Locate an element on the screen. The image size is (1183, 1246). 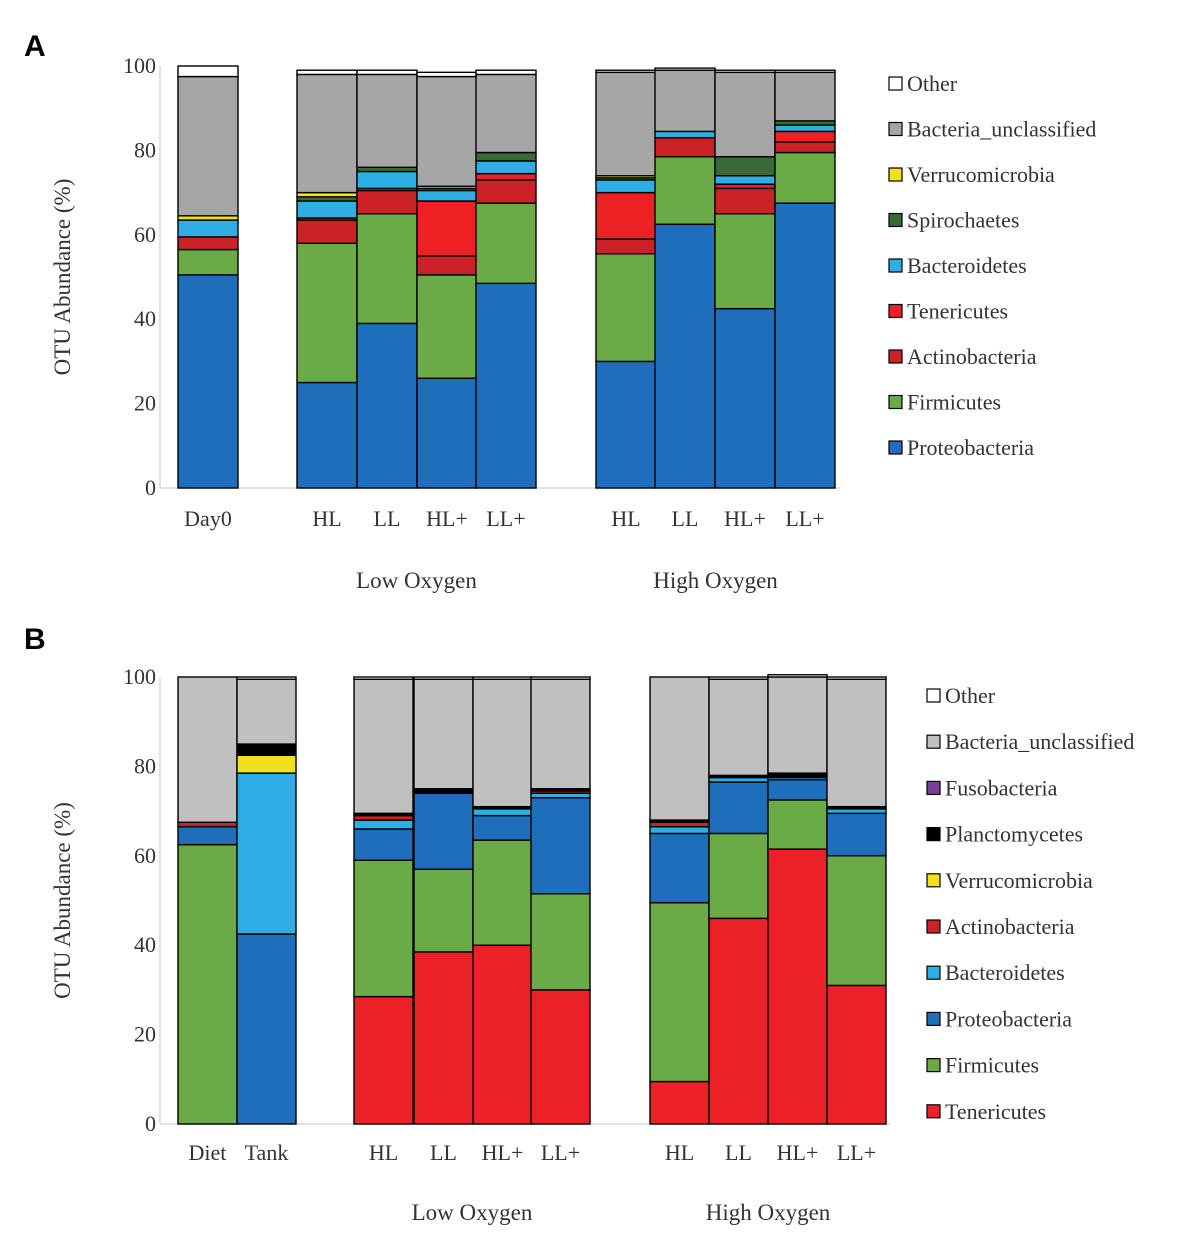
y-tick-label: 80 is located at coordinates (145, 149).